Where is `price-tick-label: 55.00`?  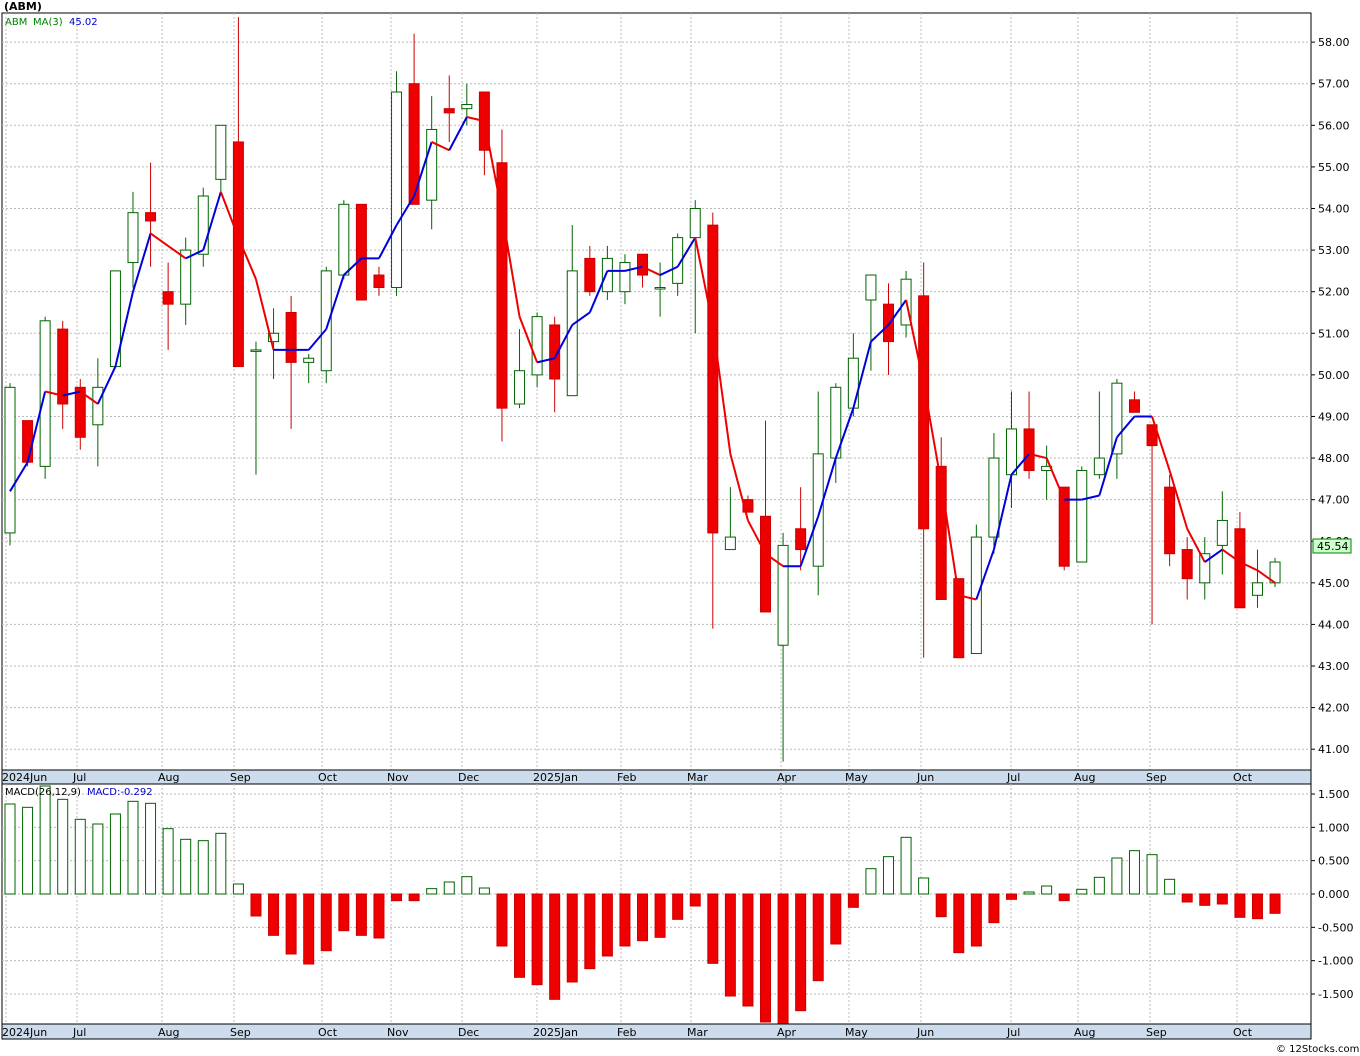
price-tick-label: 55.00 is located at coordinates (1334, 167).